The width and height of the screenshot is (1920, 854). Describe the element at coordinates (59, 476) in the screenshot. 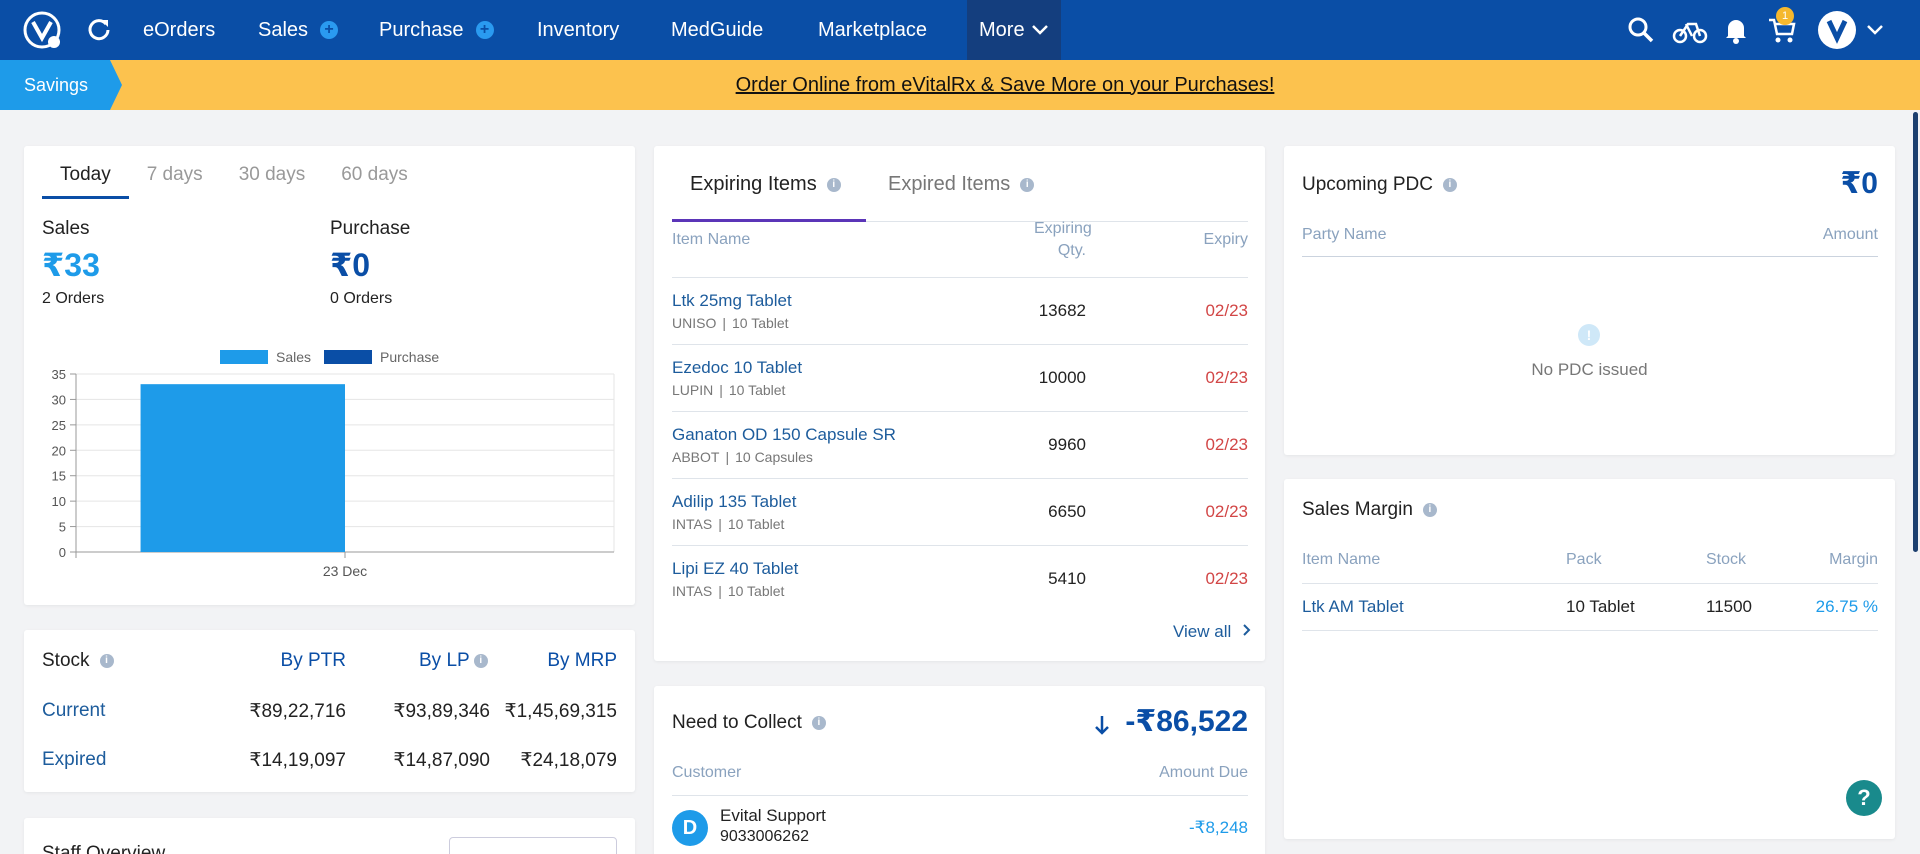

I see `y-tick-label: 15` at that location.